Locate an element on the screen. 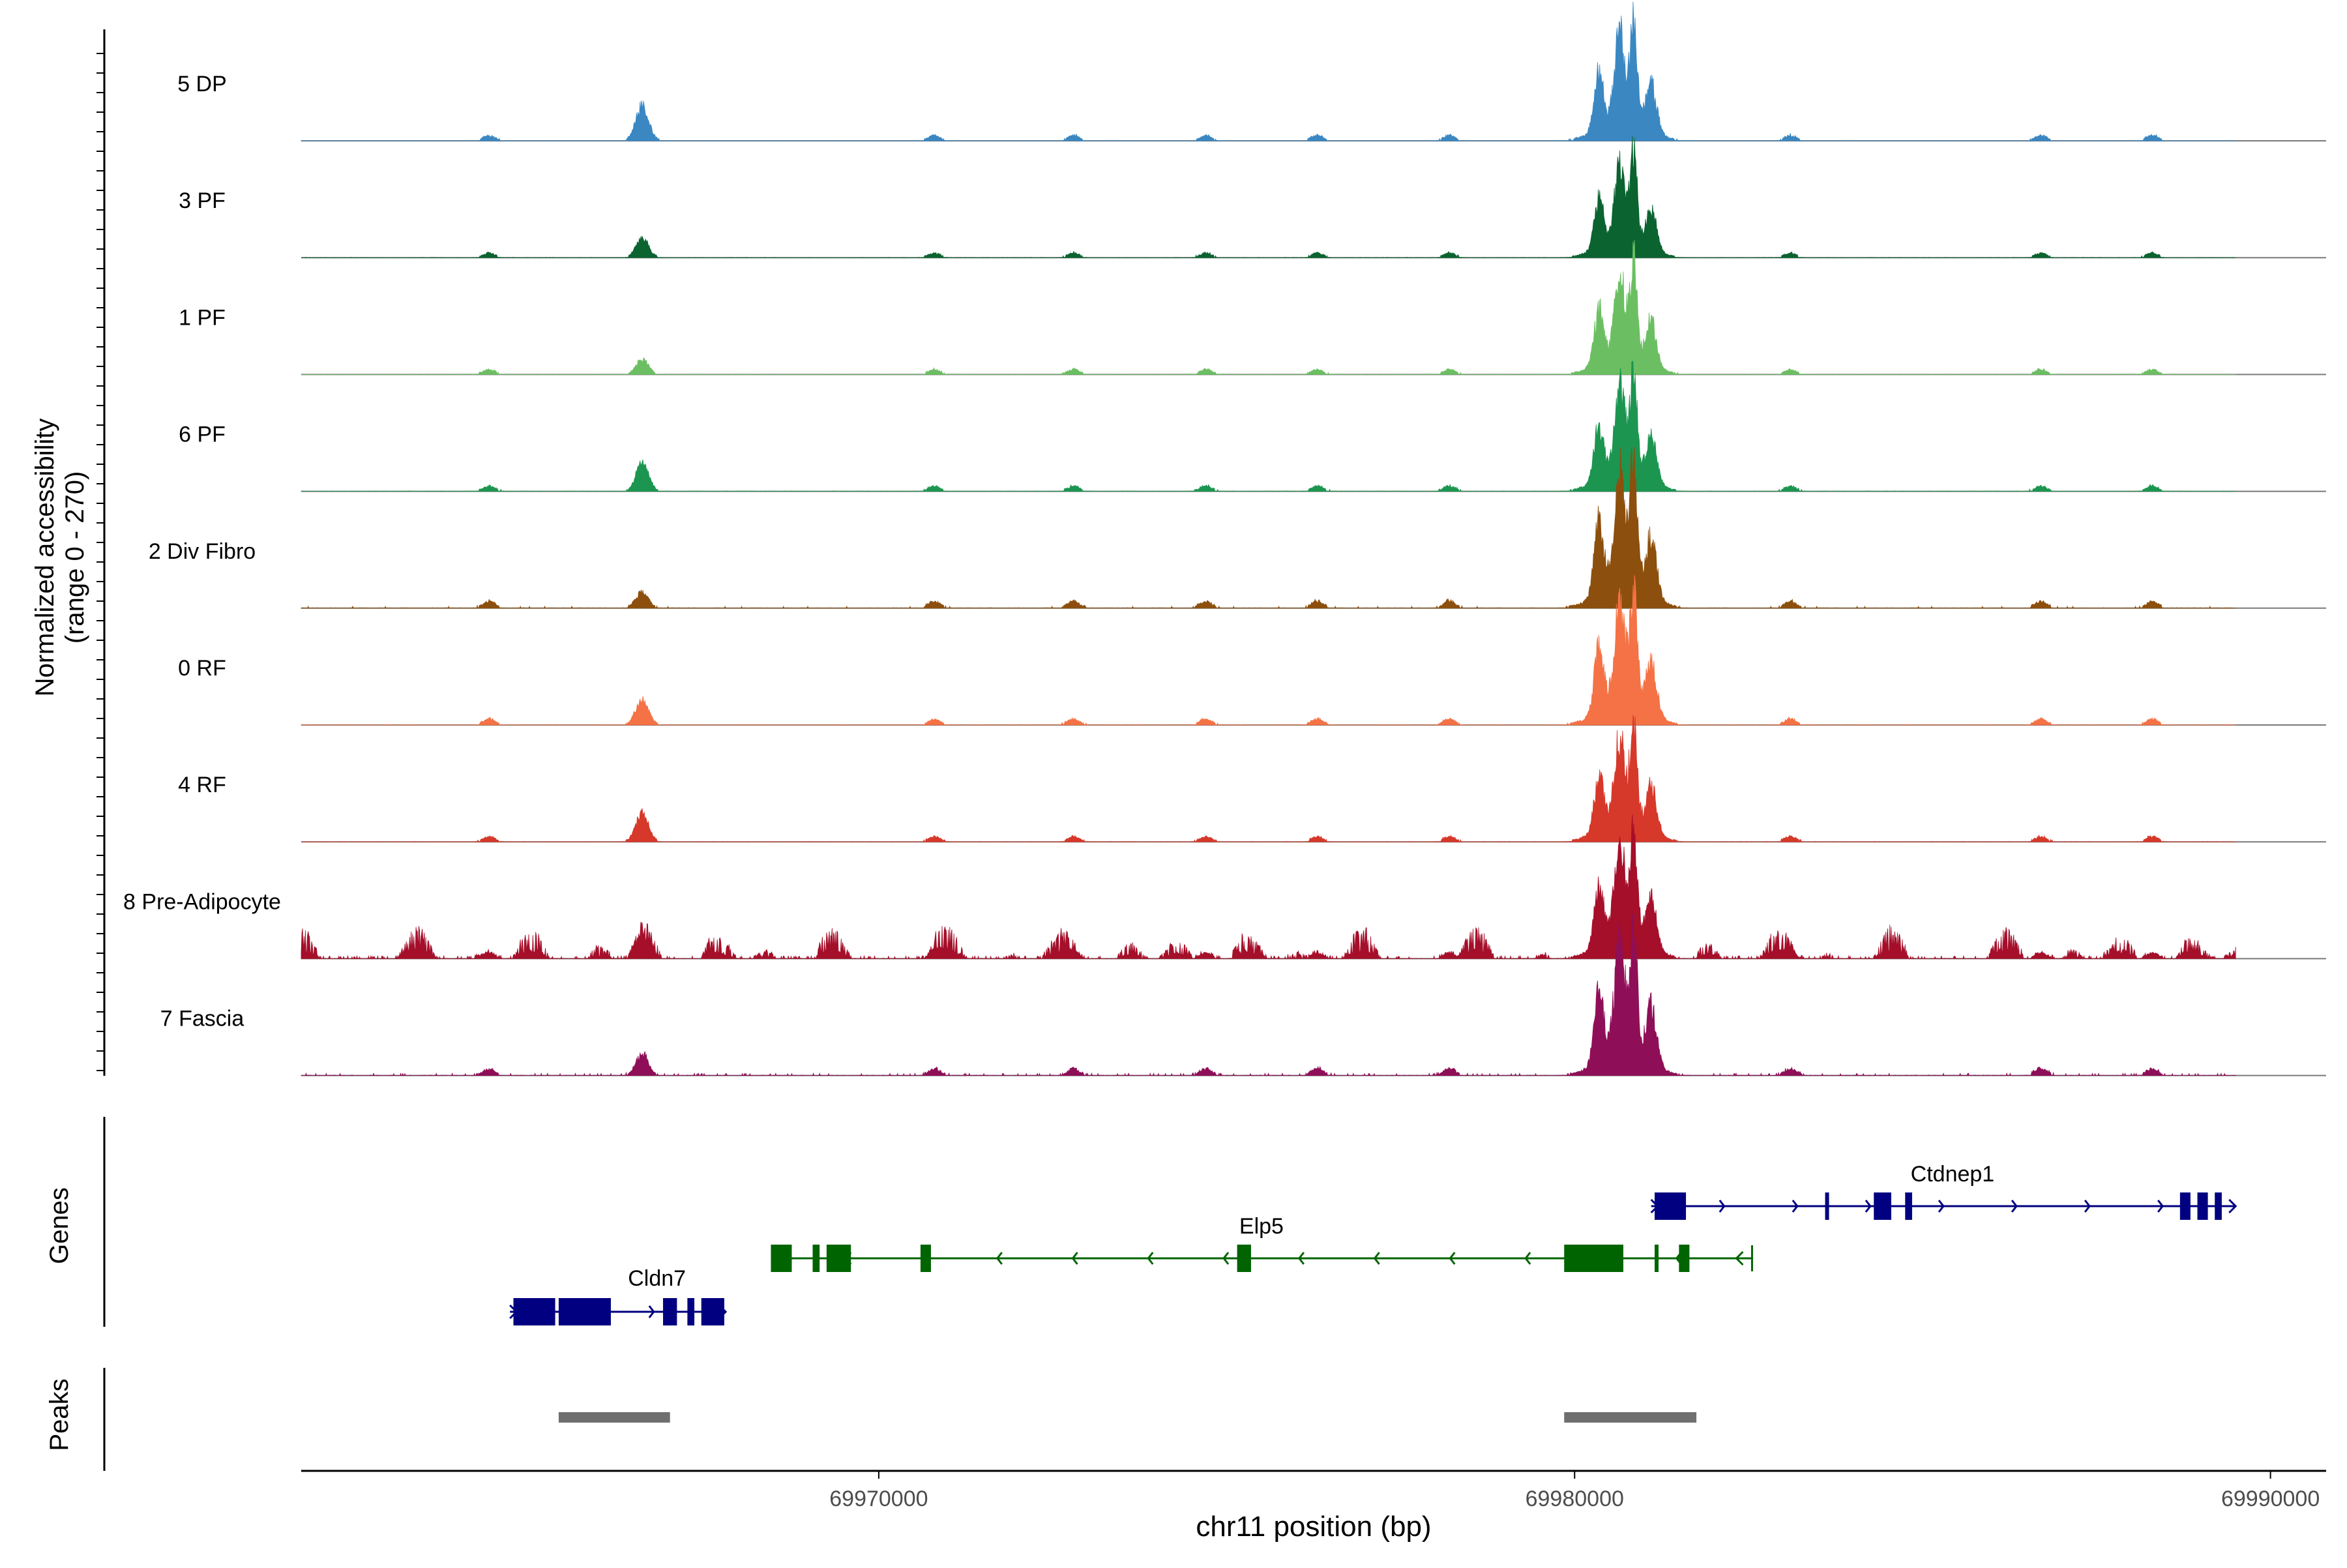  track-1-pf: 1 PF is located at coordinates (1252, 308).